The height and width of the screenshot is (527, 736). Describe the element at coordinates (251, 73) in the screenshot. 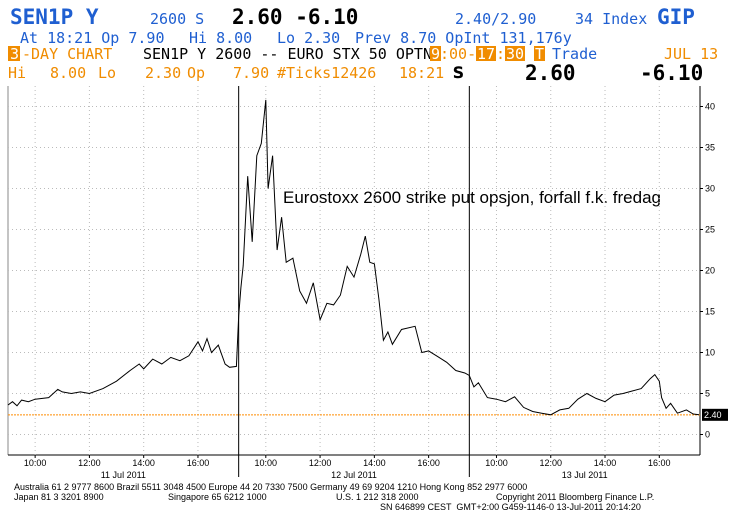

I see `stat-value: 7.90` at that location.